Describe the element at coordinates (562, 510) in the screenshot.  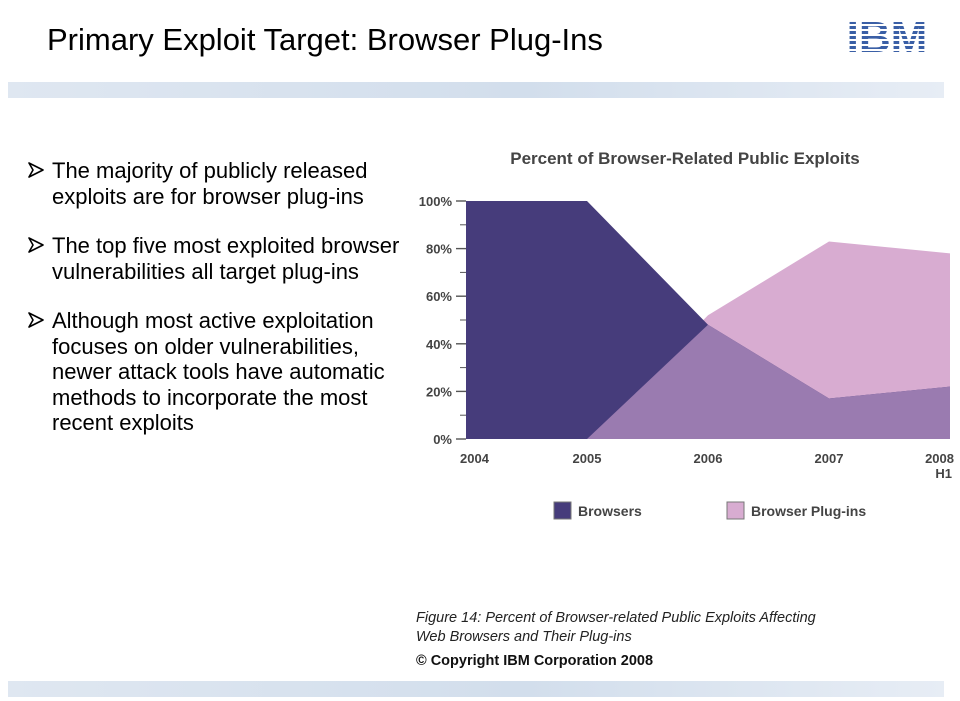
I see `legend-swatch-browsers` at that location.